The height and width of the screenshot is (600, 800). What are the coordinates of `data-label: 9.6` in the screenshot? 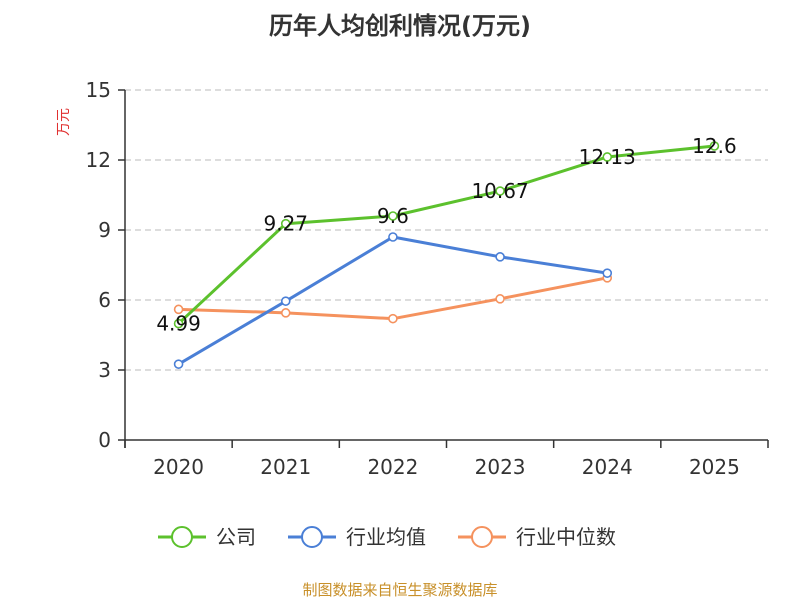 It's located at (393, 216).